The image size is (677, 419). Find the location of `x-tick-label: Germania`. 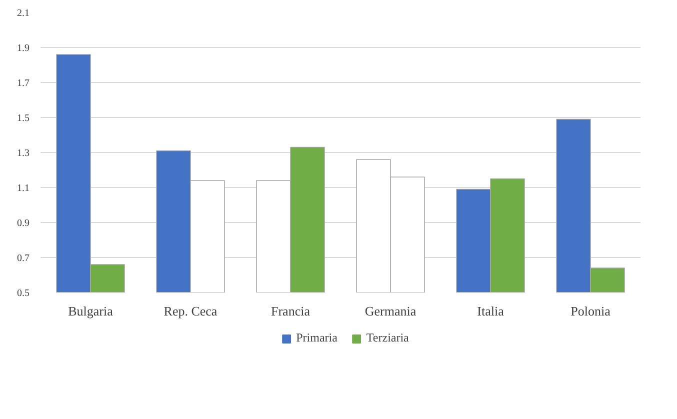

x-tick-label: Germania is located at coordinates (390, 311).